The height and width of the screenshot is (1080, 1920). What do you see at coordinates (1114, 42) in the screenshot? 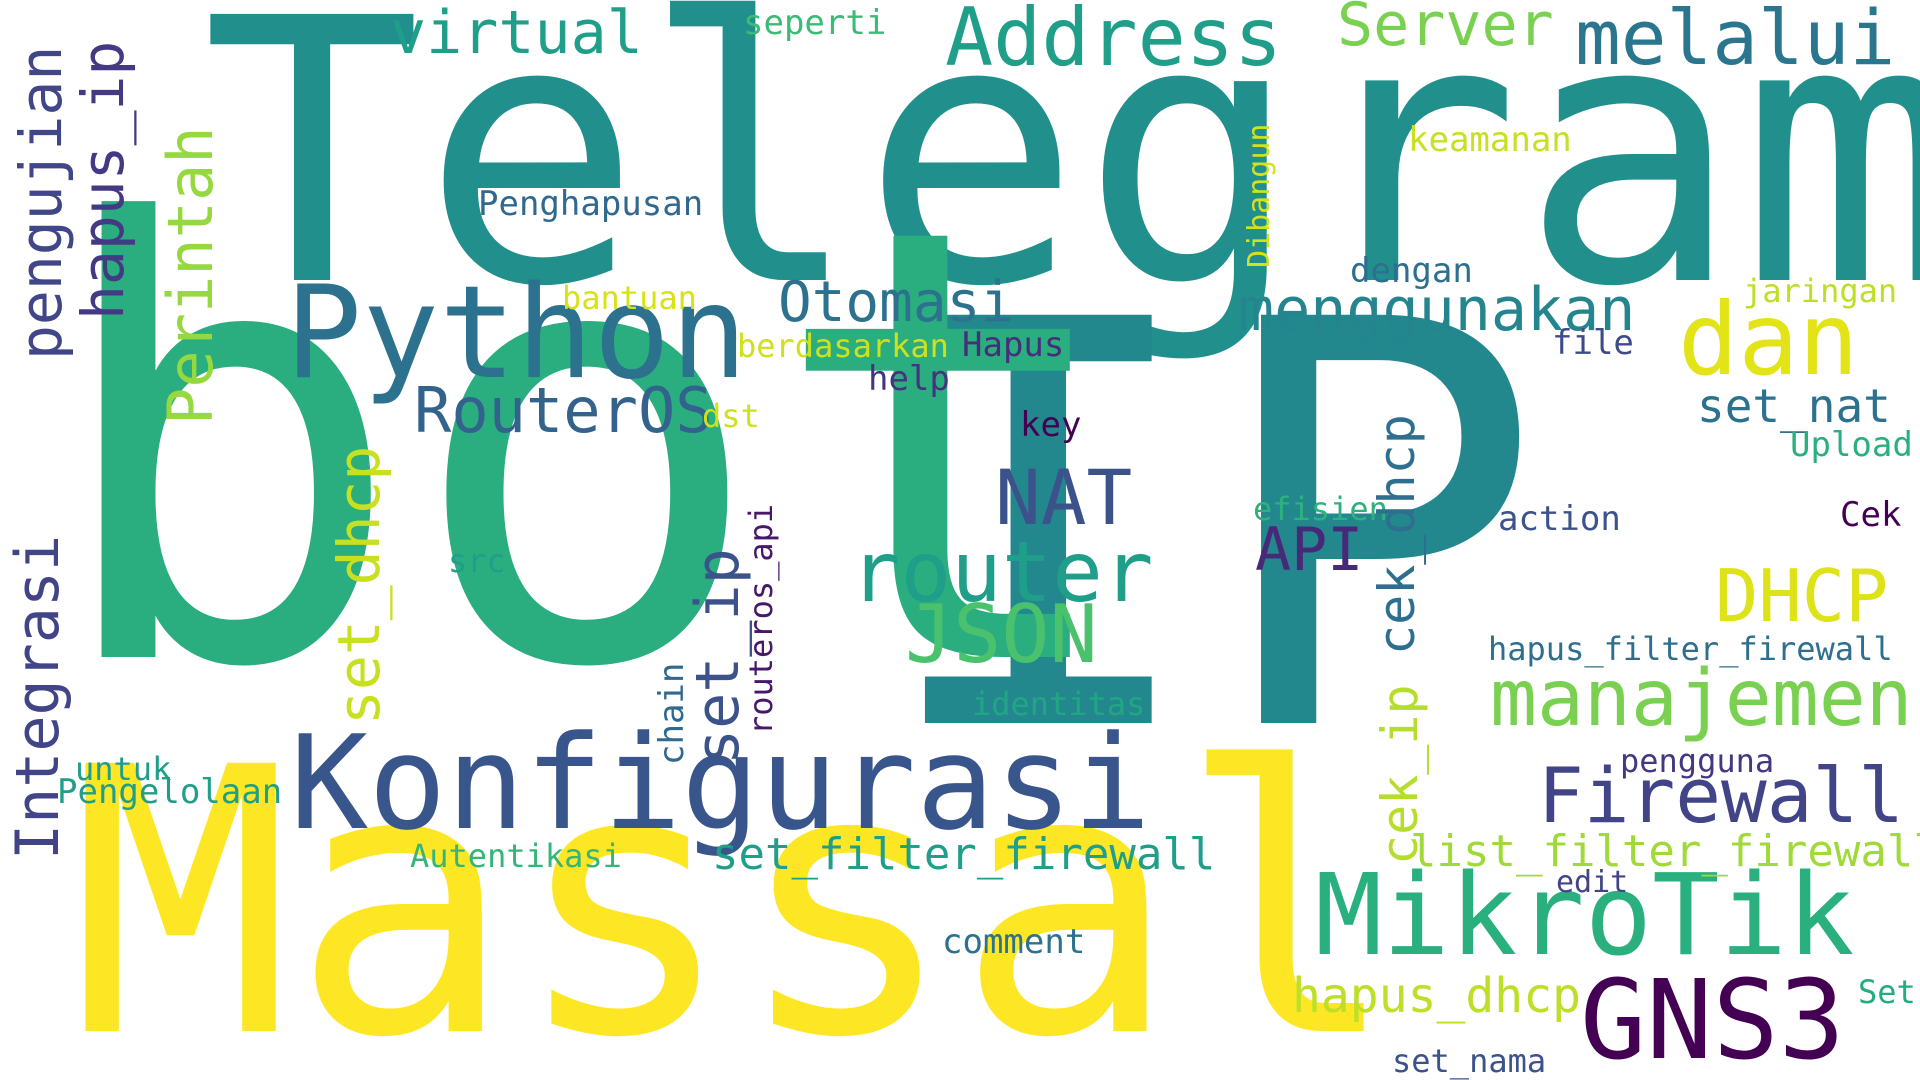
I see `word-address: Address` at bounding box center [1114, 42].